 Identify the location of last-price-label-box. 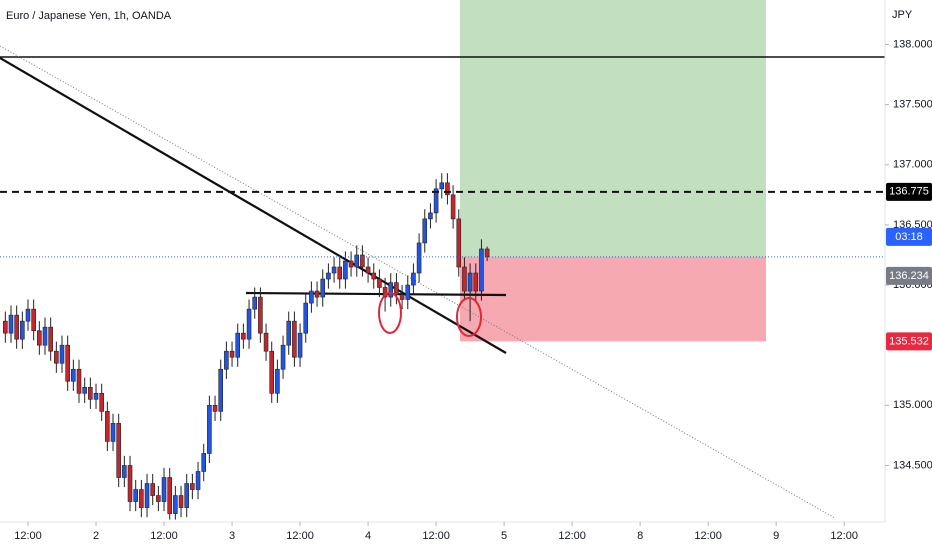
(909, 275).